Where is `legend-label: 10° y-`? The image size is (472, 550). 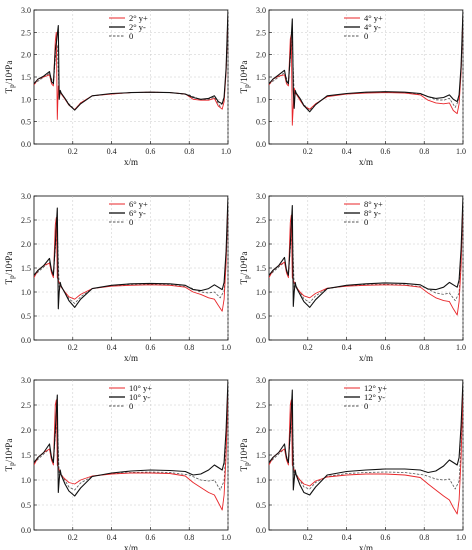 legend-label: 10° y- is located at coordinates (139, 397).